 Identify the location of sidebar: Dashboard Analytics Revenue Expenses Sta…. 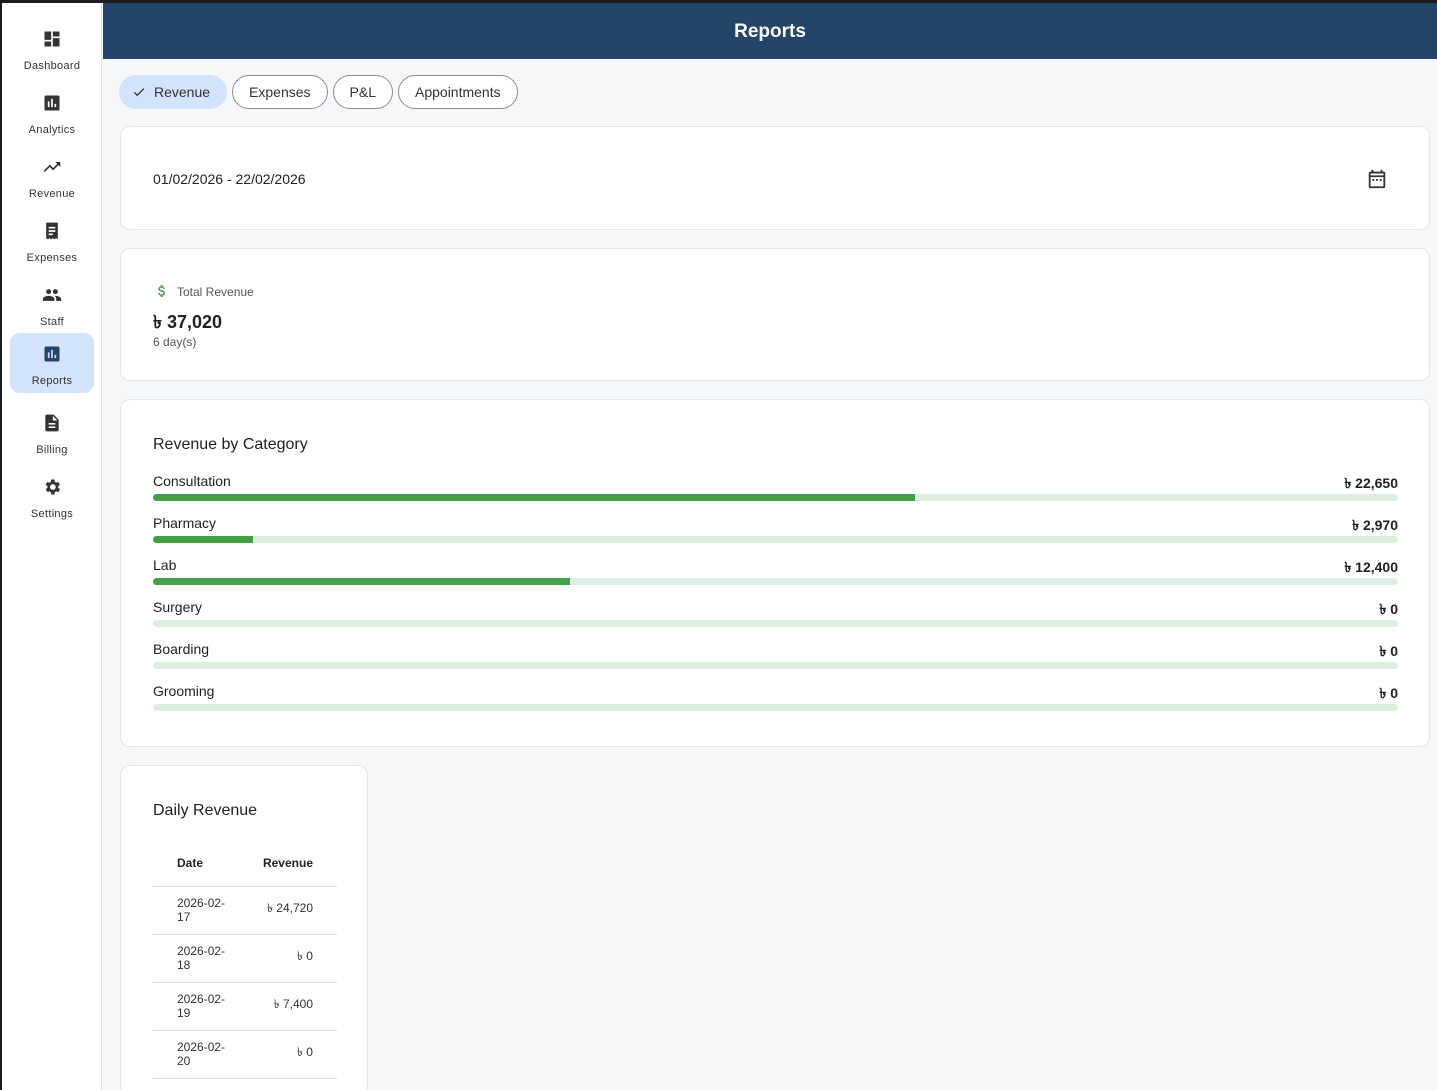
(52, 546).